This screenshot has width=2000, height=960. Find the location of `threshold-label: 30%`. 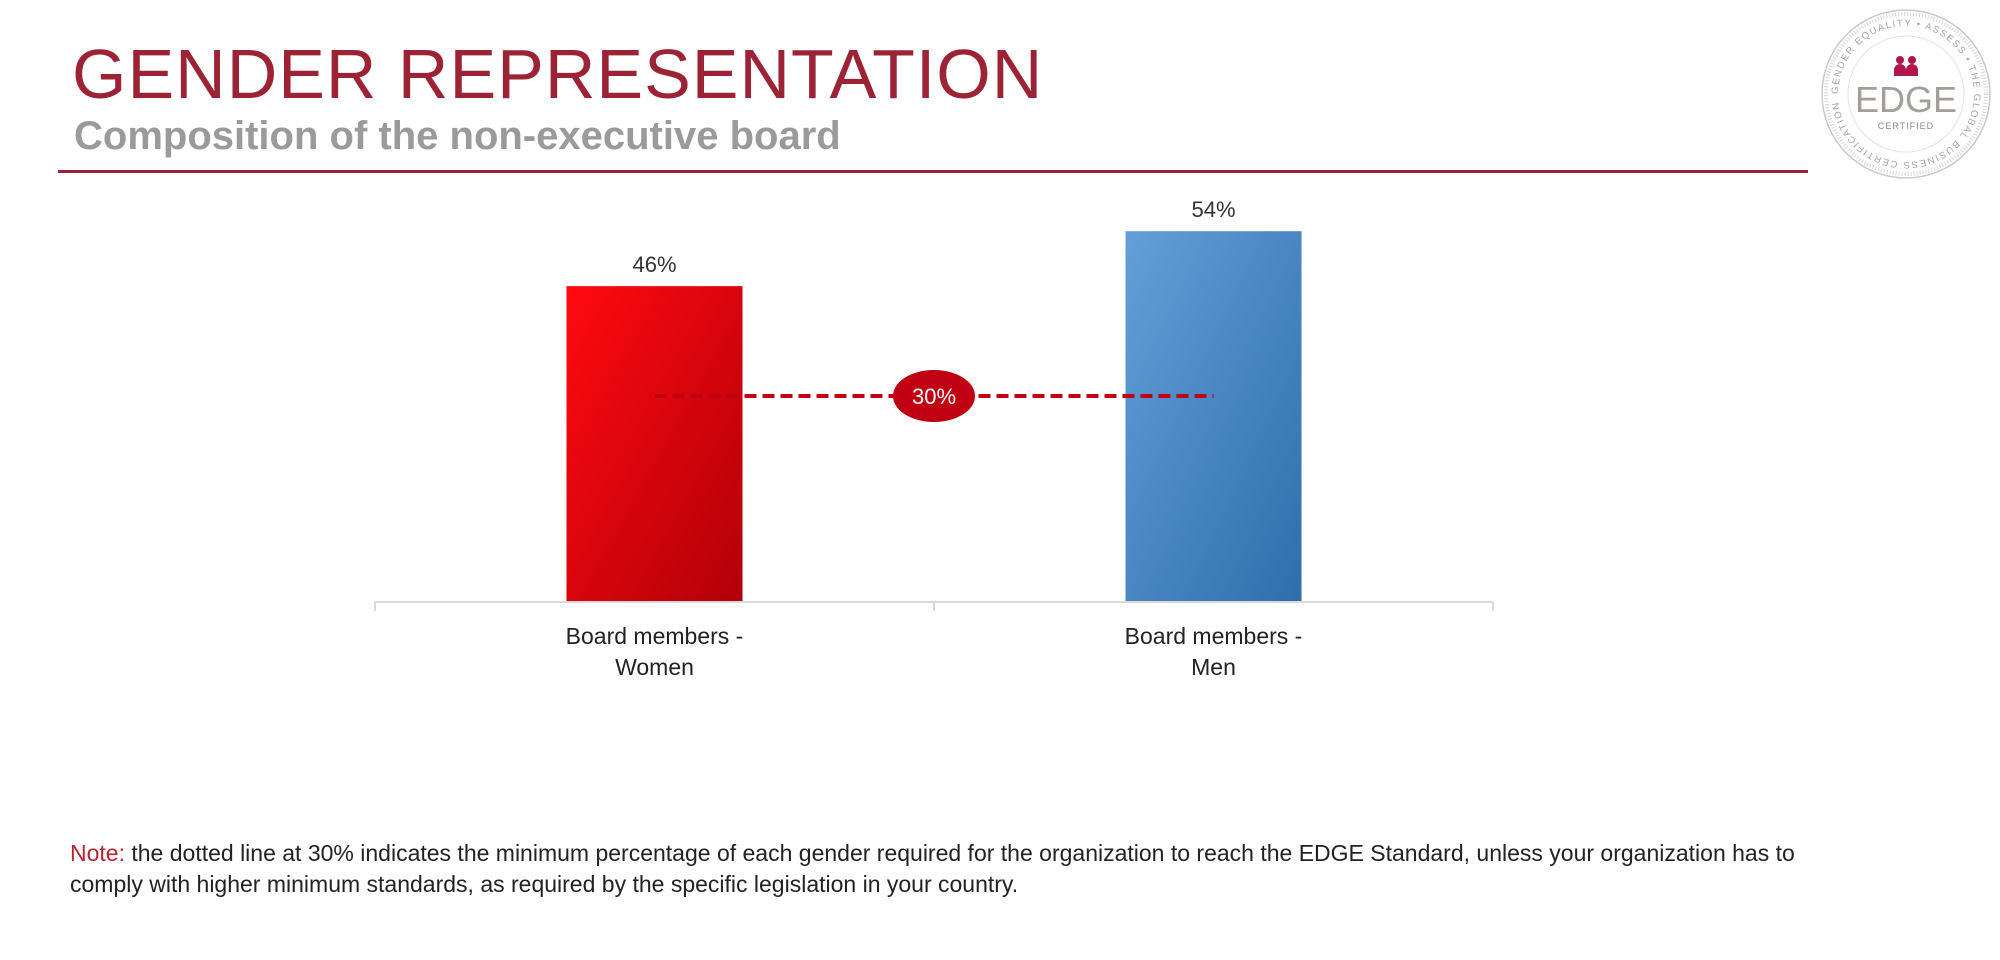

threshold-label: 30% is located at coordinates (934, 396).